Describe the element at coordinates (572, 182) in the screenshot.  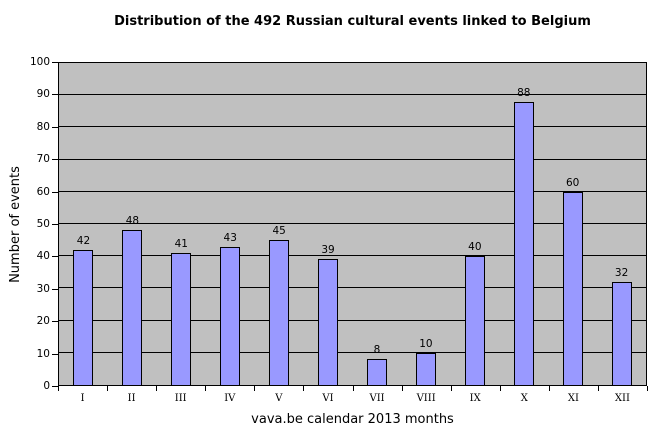
I see `bar-value-XI: 60` at that location.